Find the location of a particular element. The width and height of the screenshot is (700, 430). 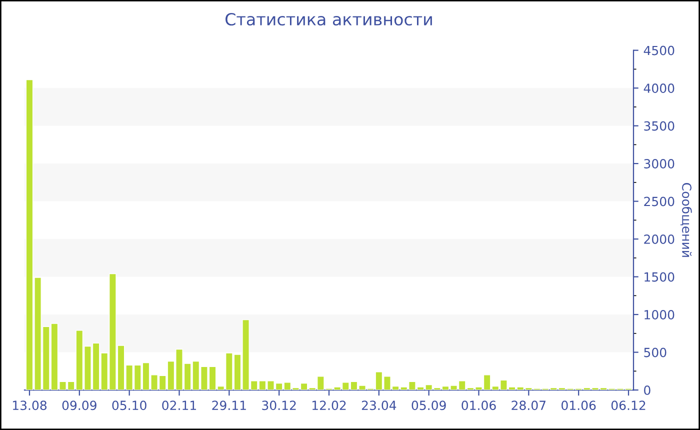

chart-title: Статистика активности is located at coordinates (329, 19).